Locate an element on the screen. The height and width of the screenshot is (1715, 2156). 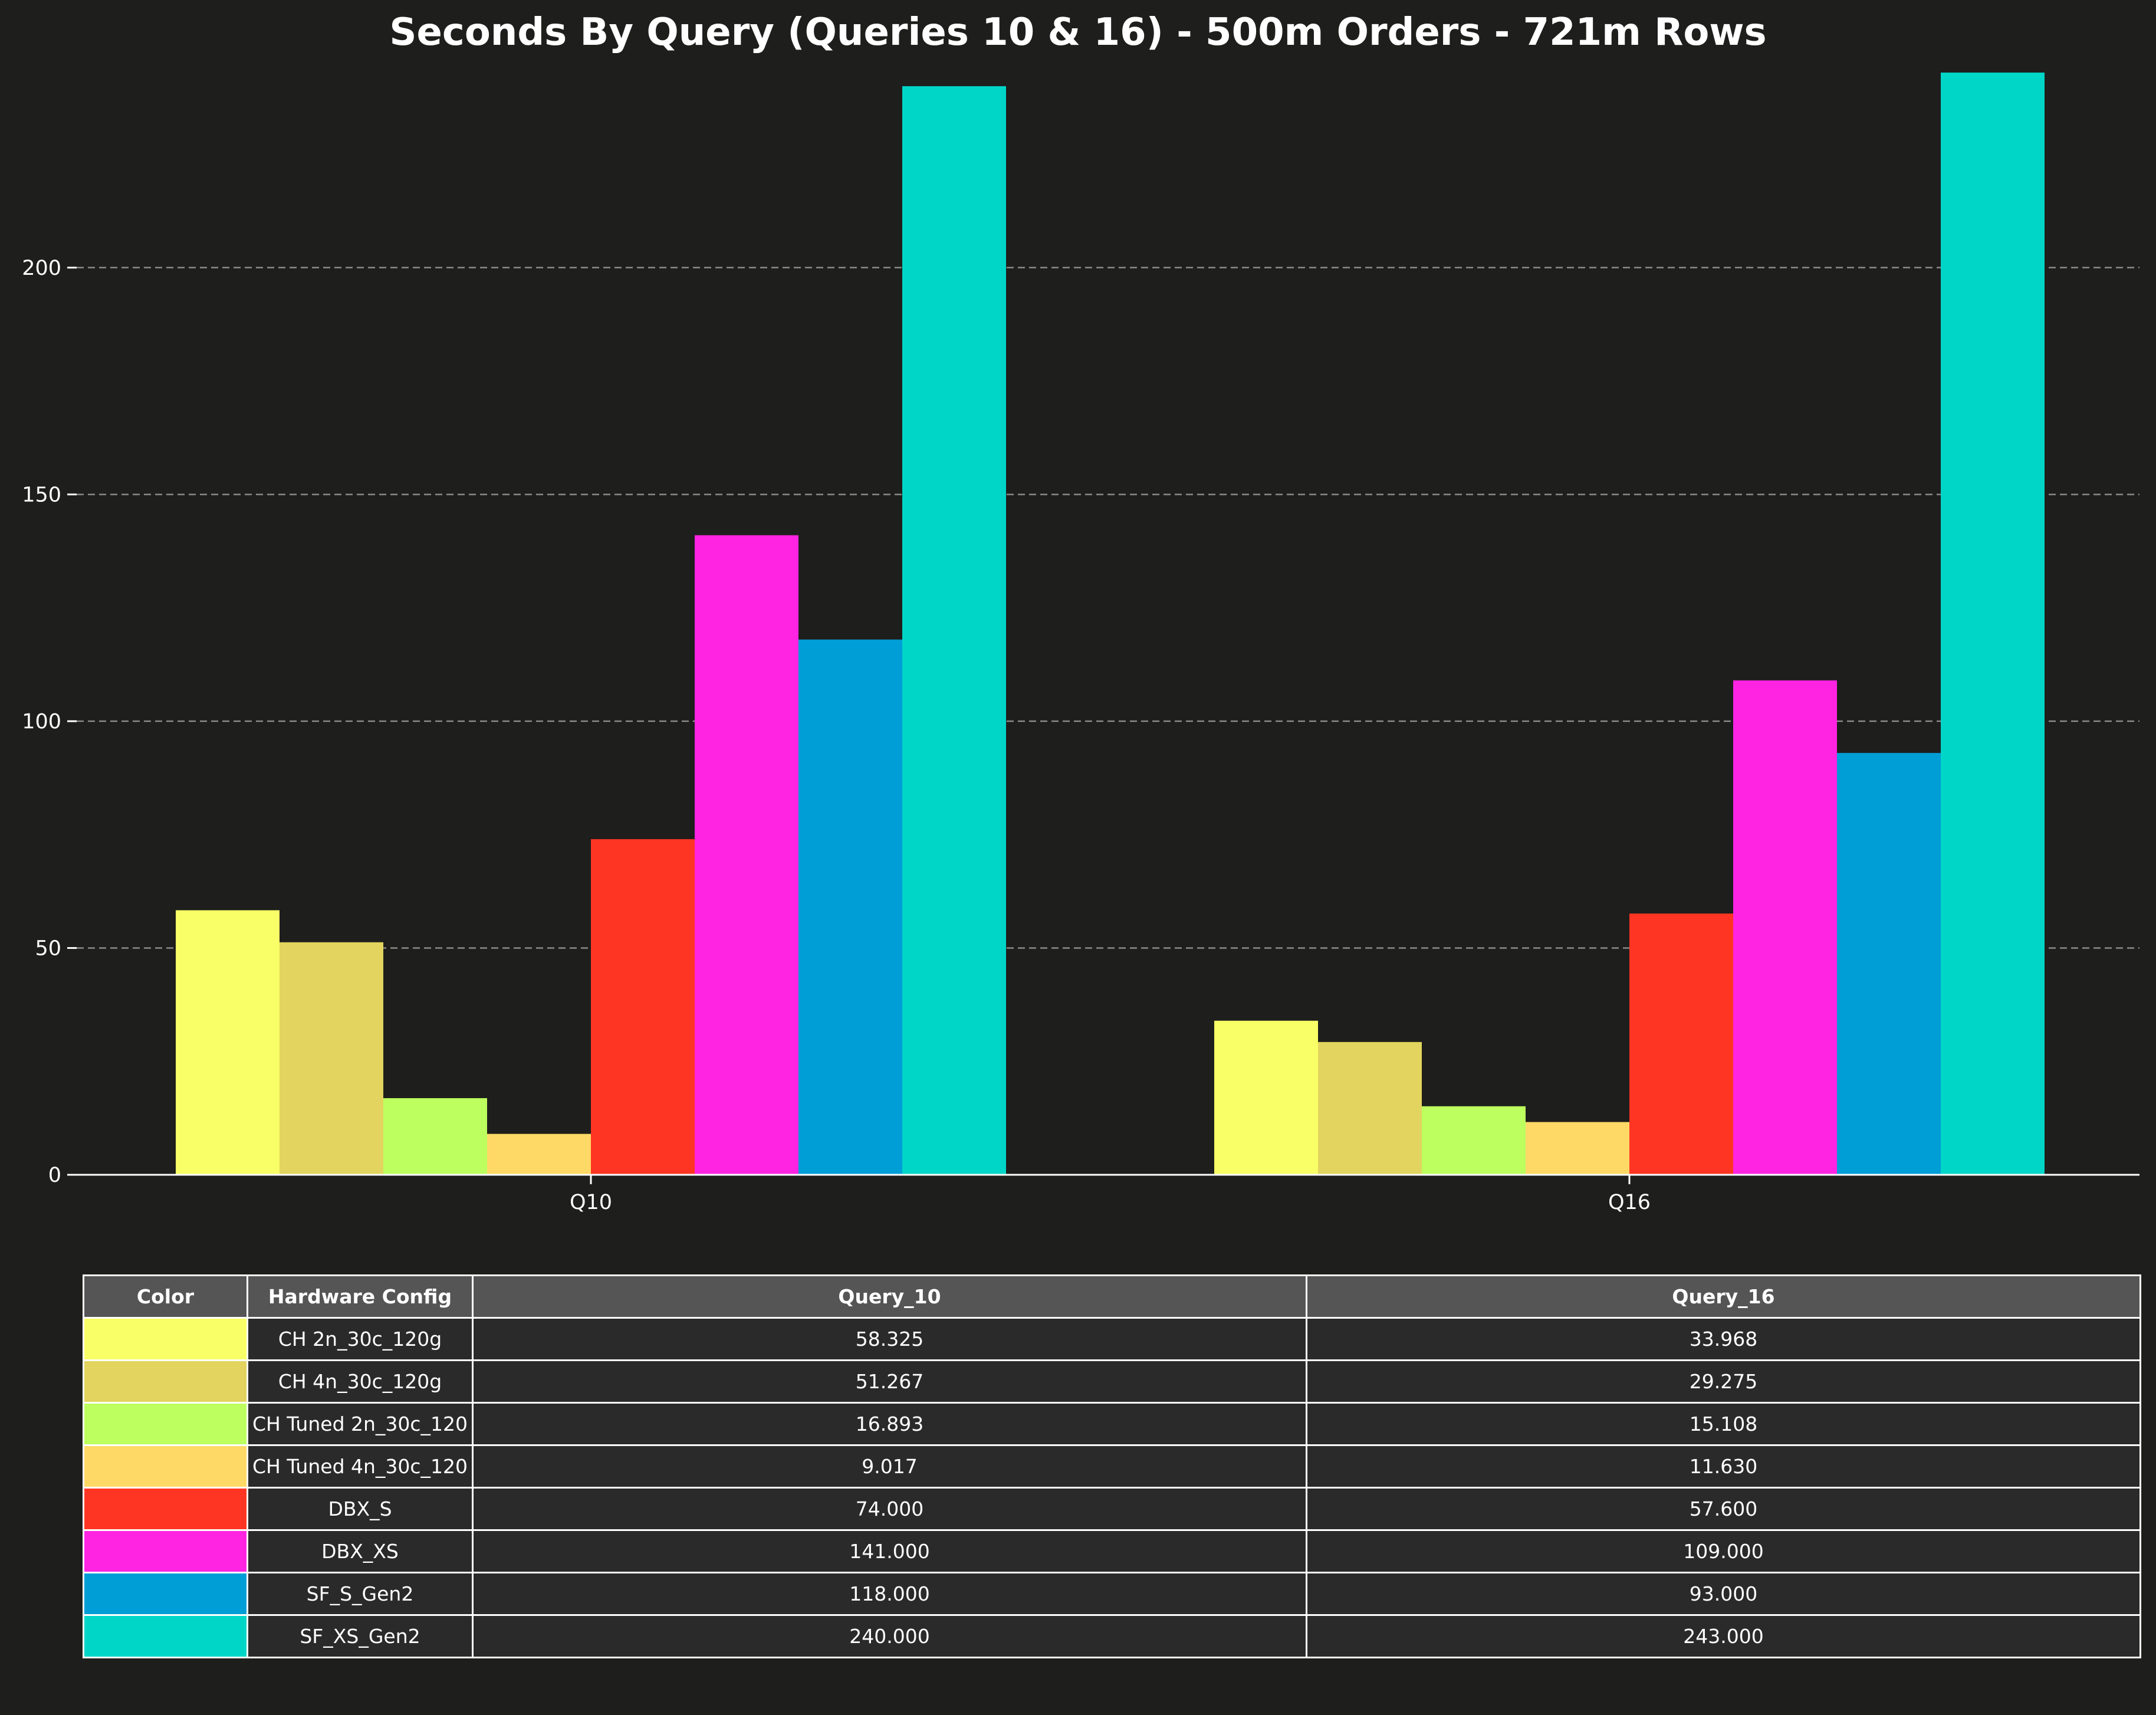
table-row: SF_XS_Gen2 240.000 243.000 is located at coordinates (1112, 1636).